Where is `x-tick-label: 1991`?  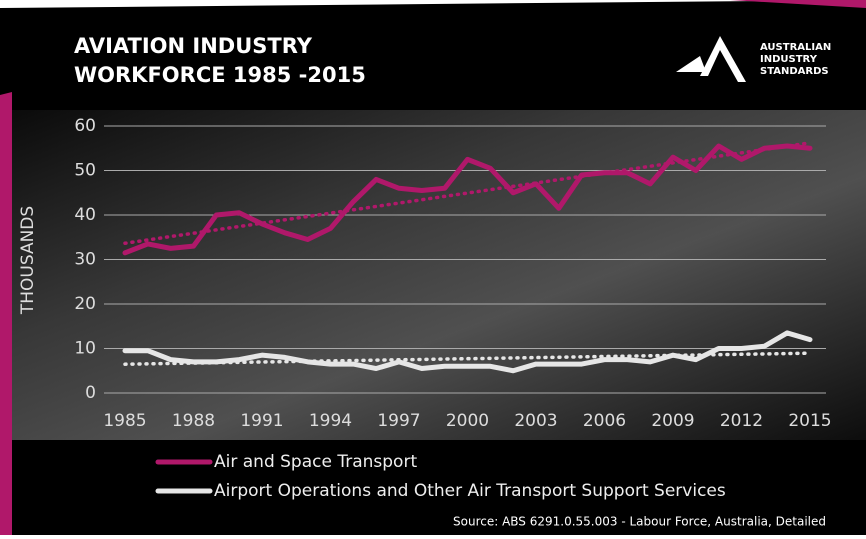
x-tick-label: 1991 is located at coordinates (261, 421).